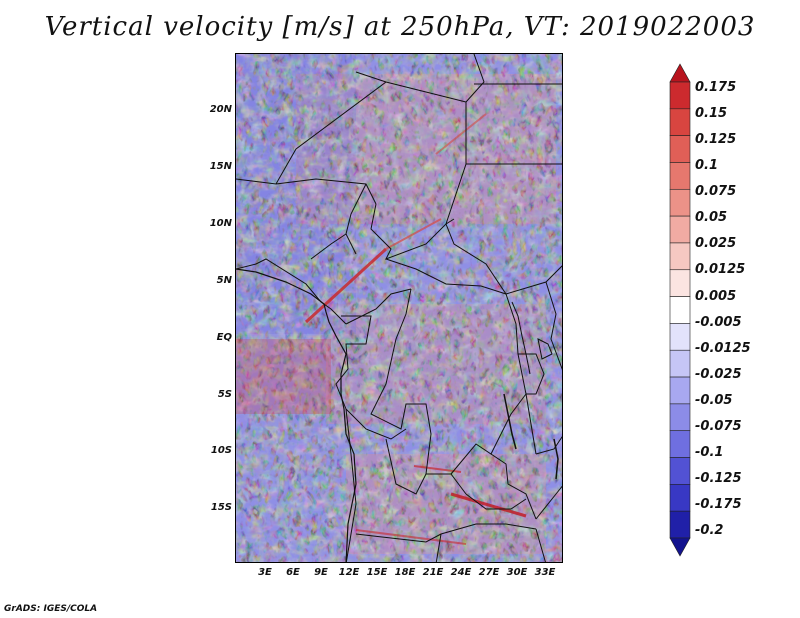 The width and height of the screenshot is (800, 618). Describe the element at coordinates (716, 87) in the screenshot. I see `colorbar-label: 0.175` at that location.